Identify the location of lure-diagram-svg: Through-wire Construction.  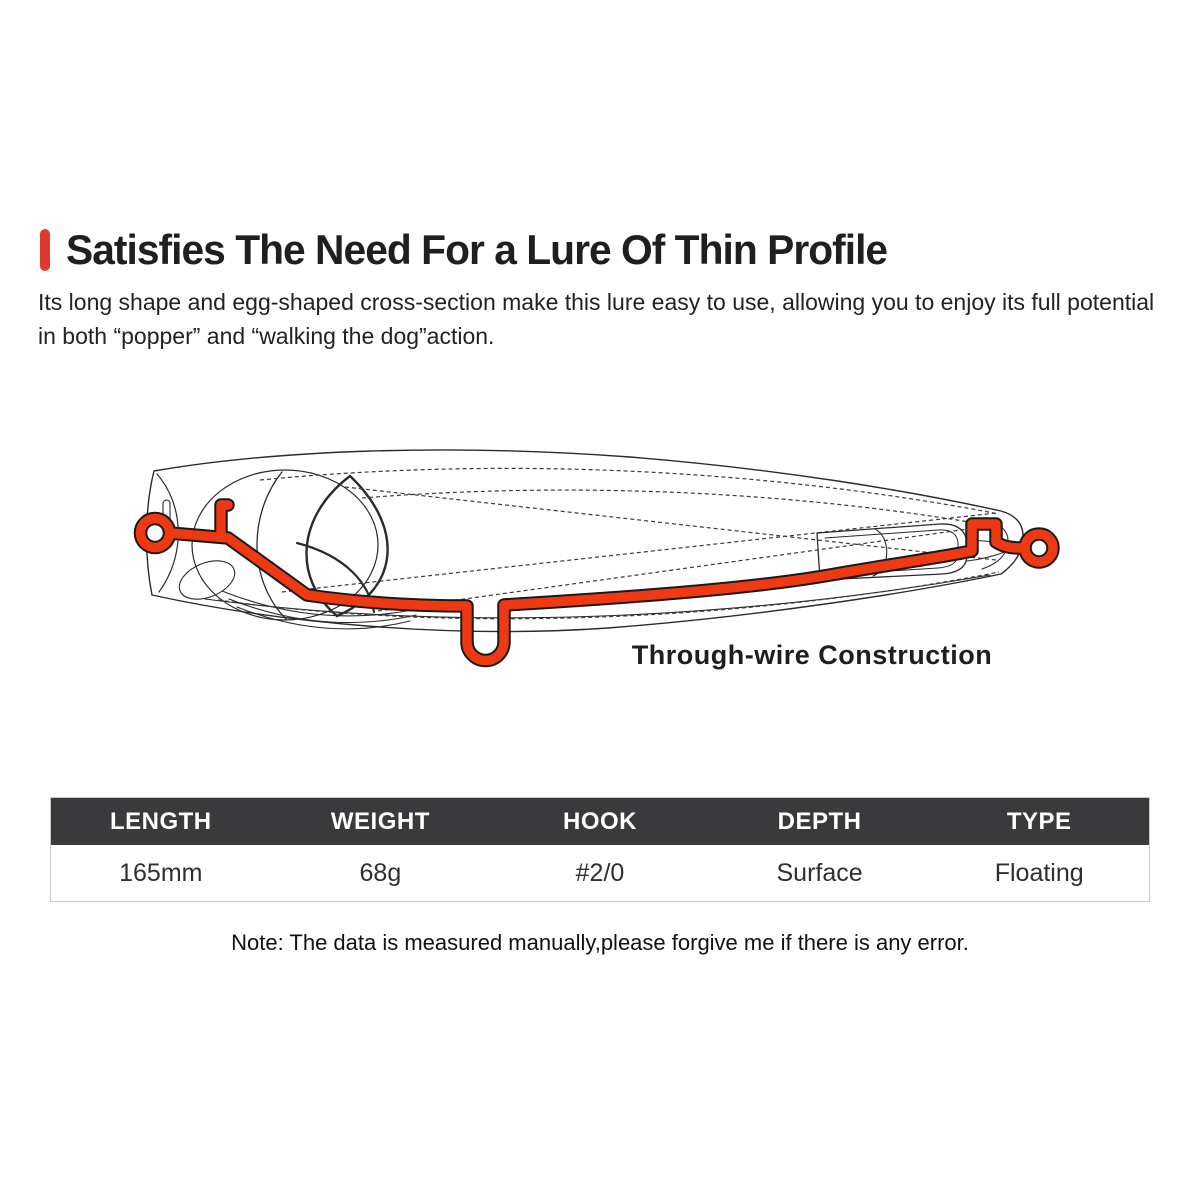
(596, 559).